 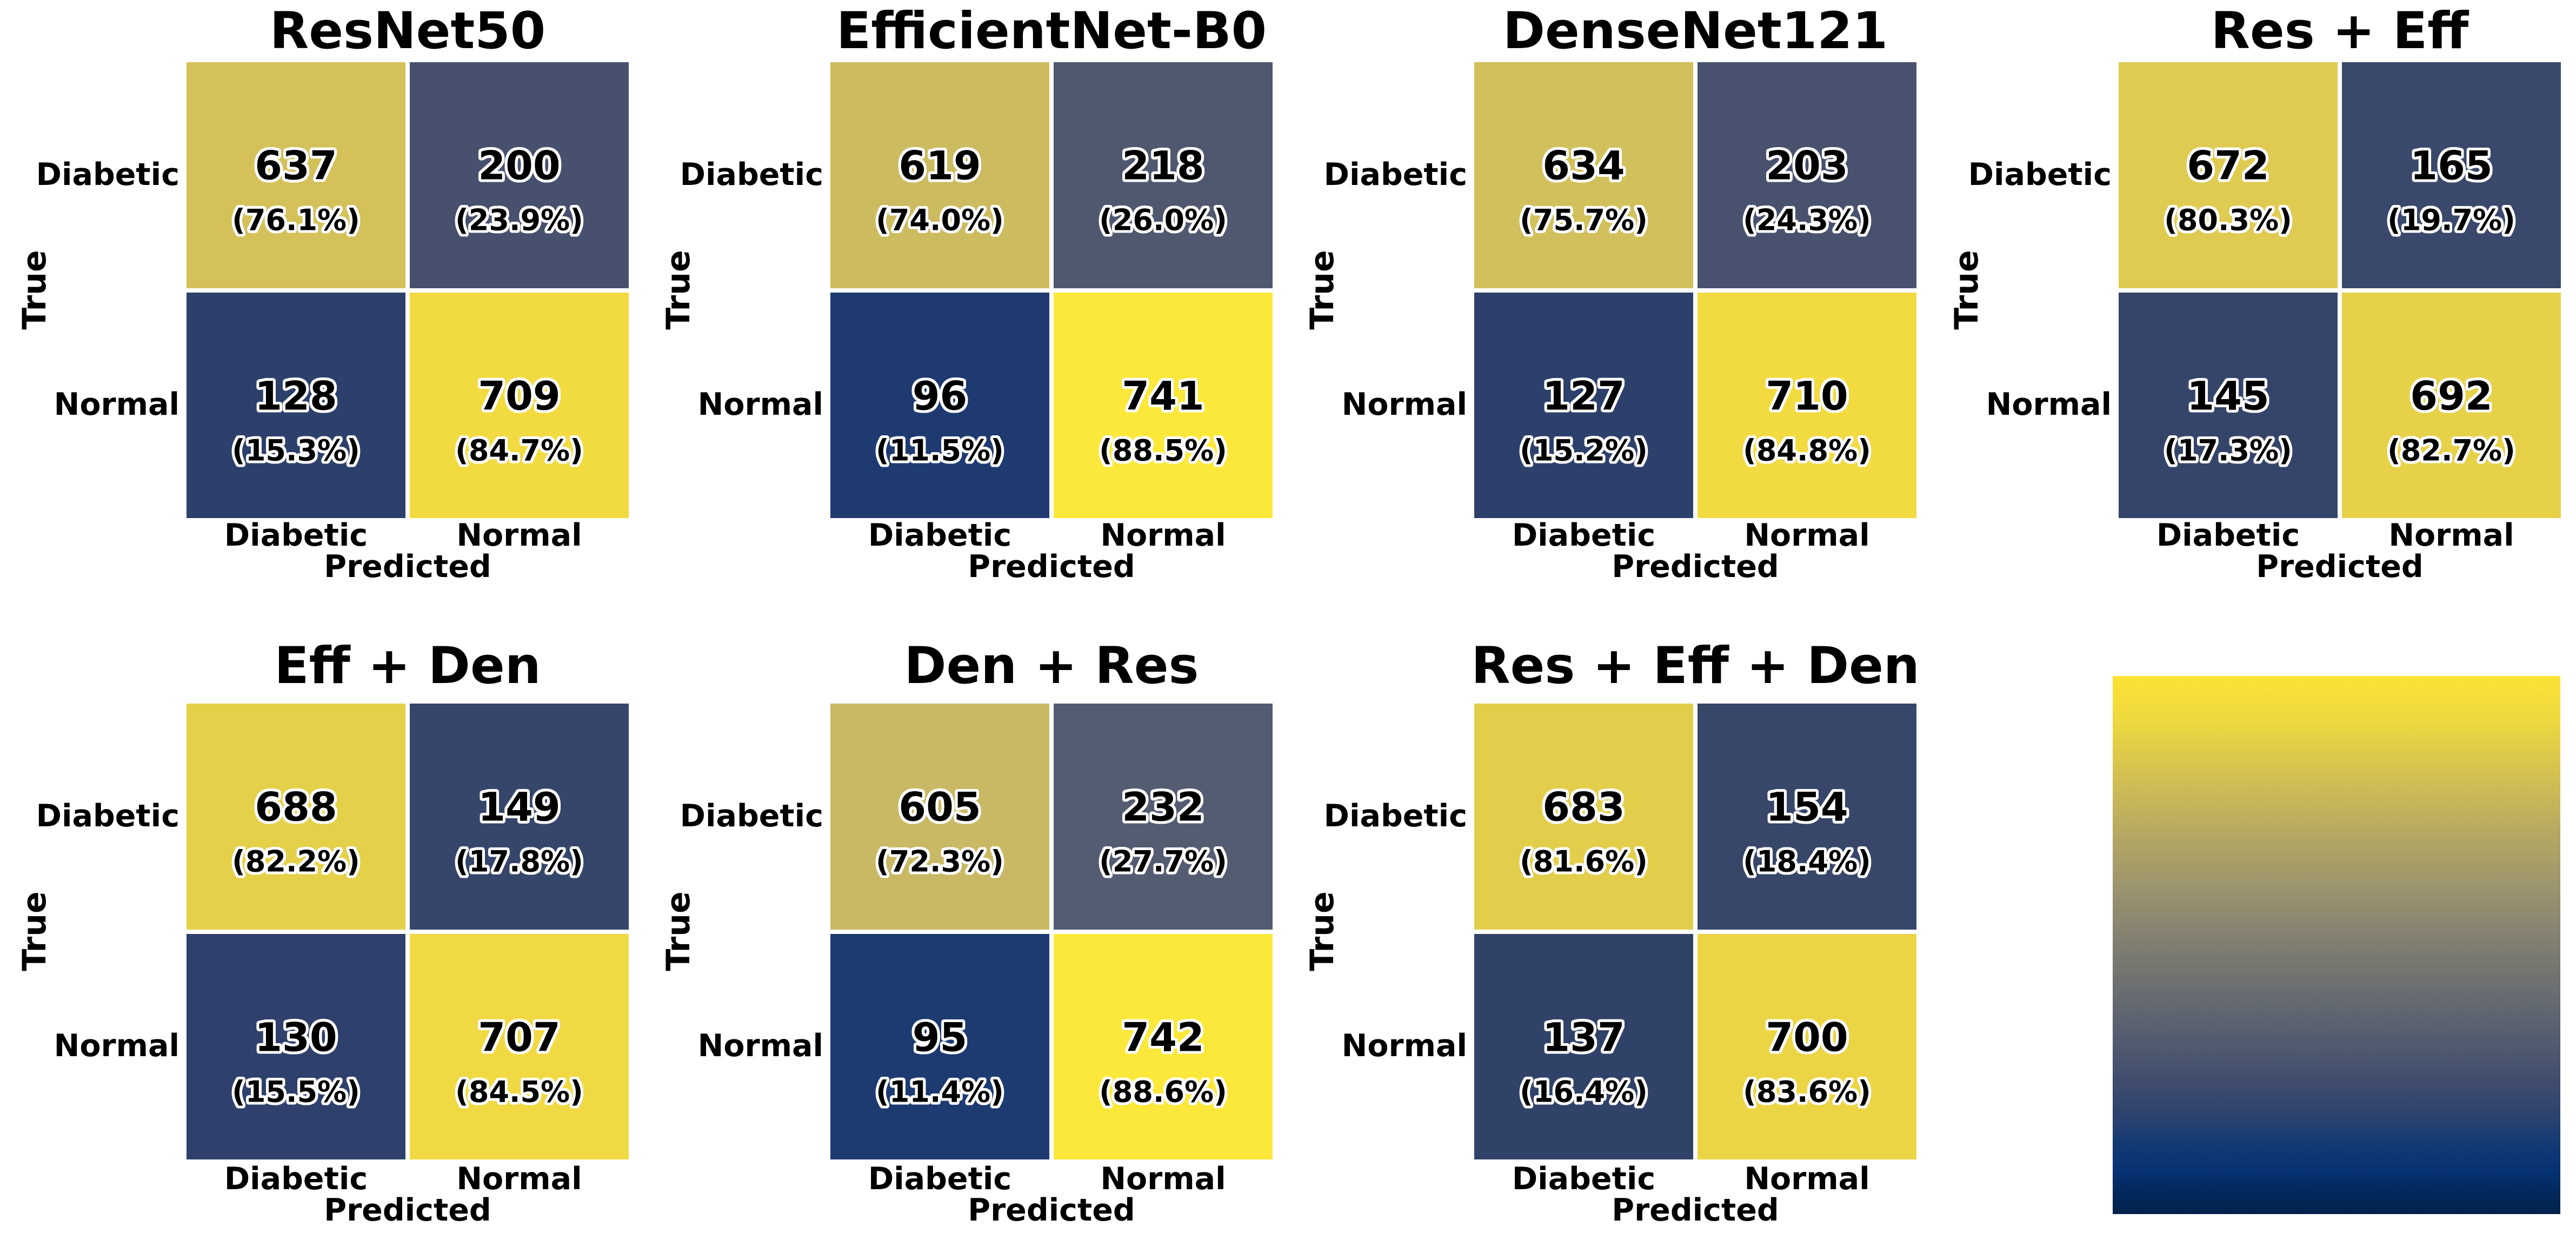 I want to click on panel-colorbar, so click(x=2254, y=924).